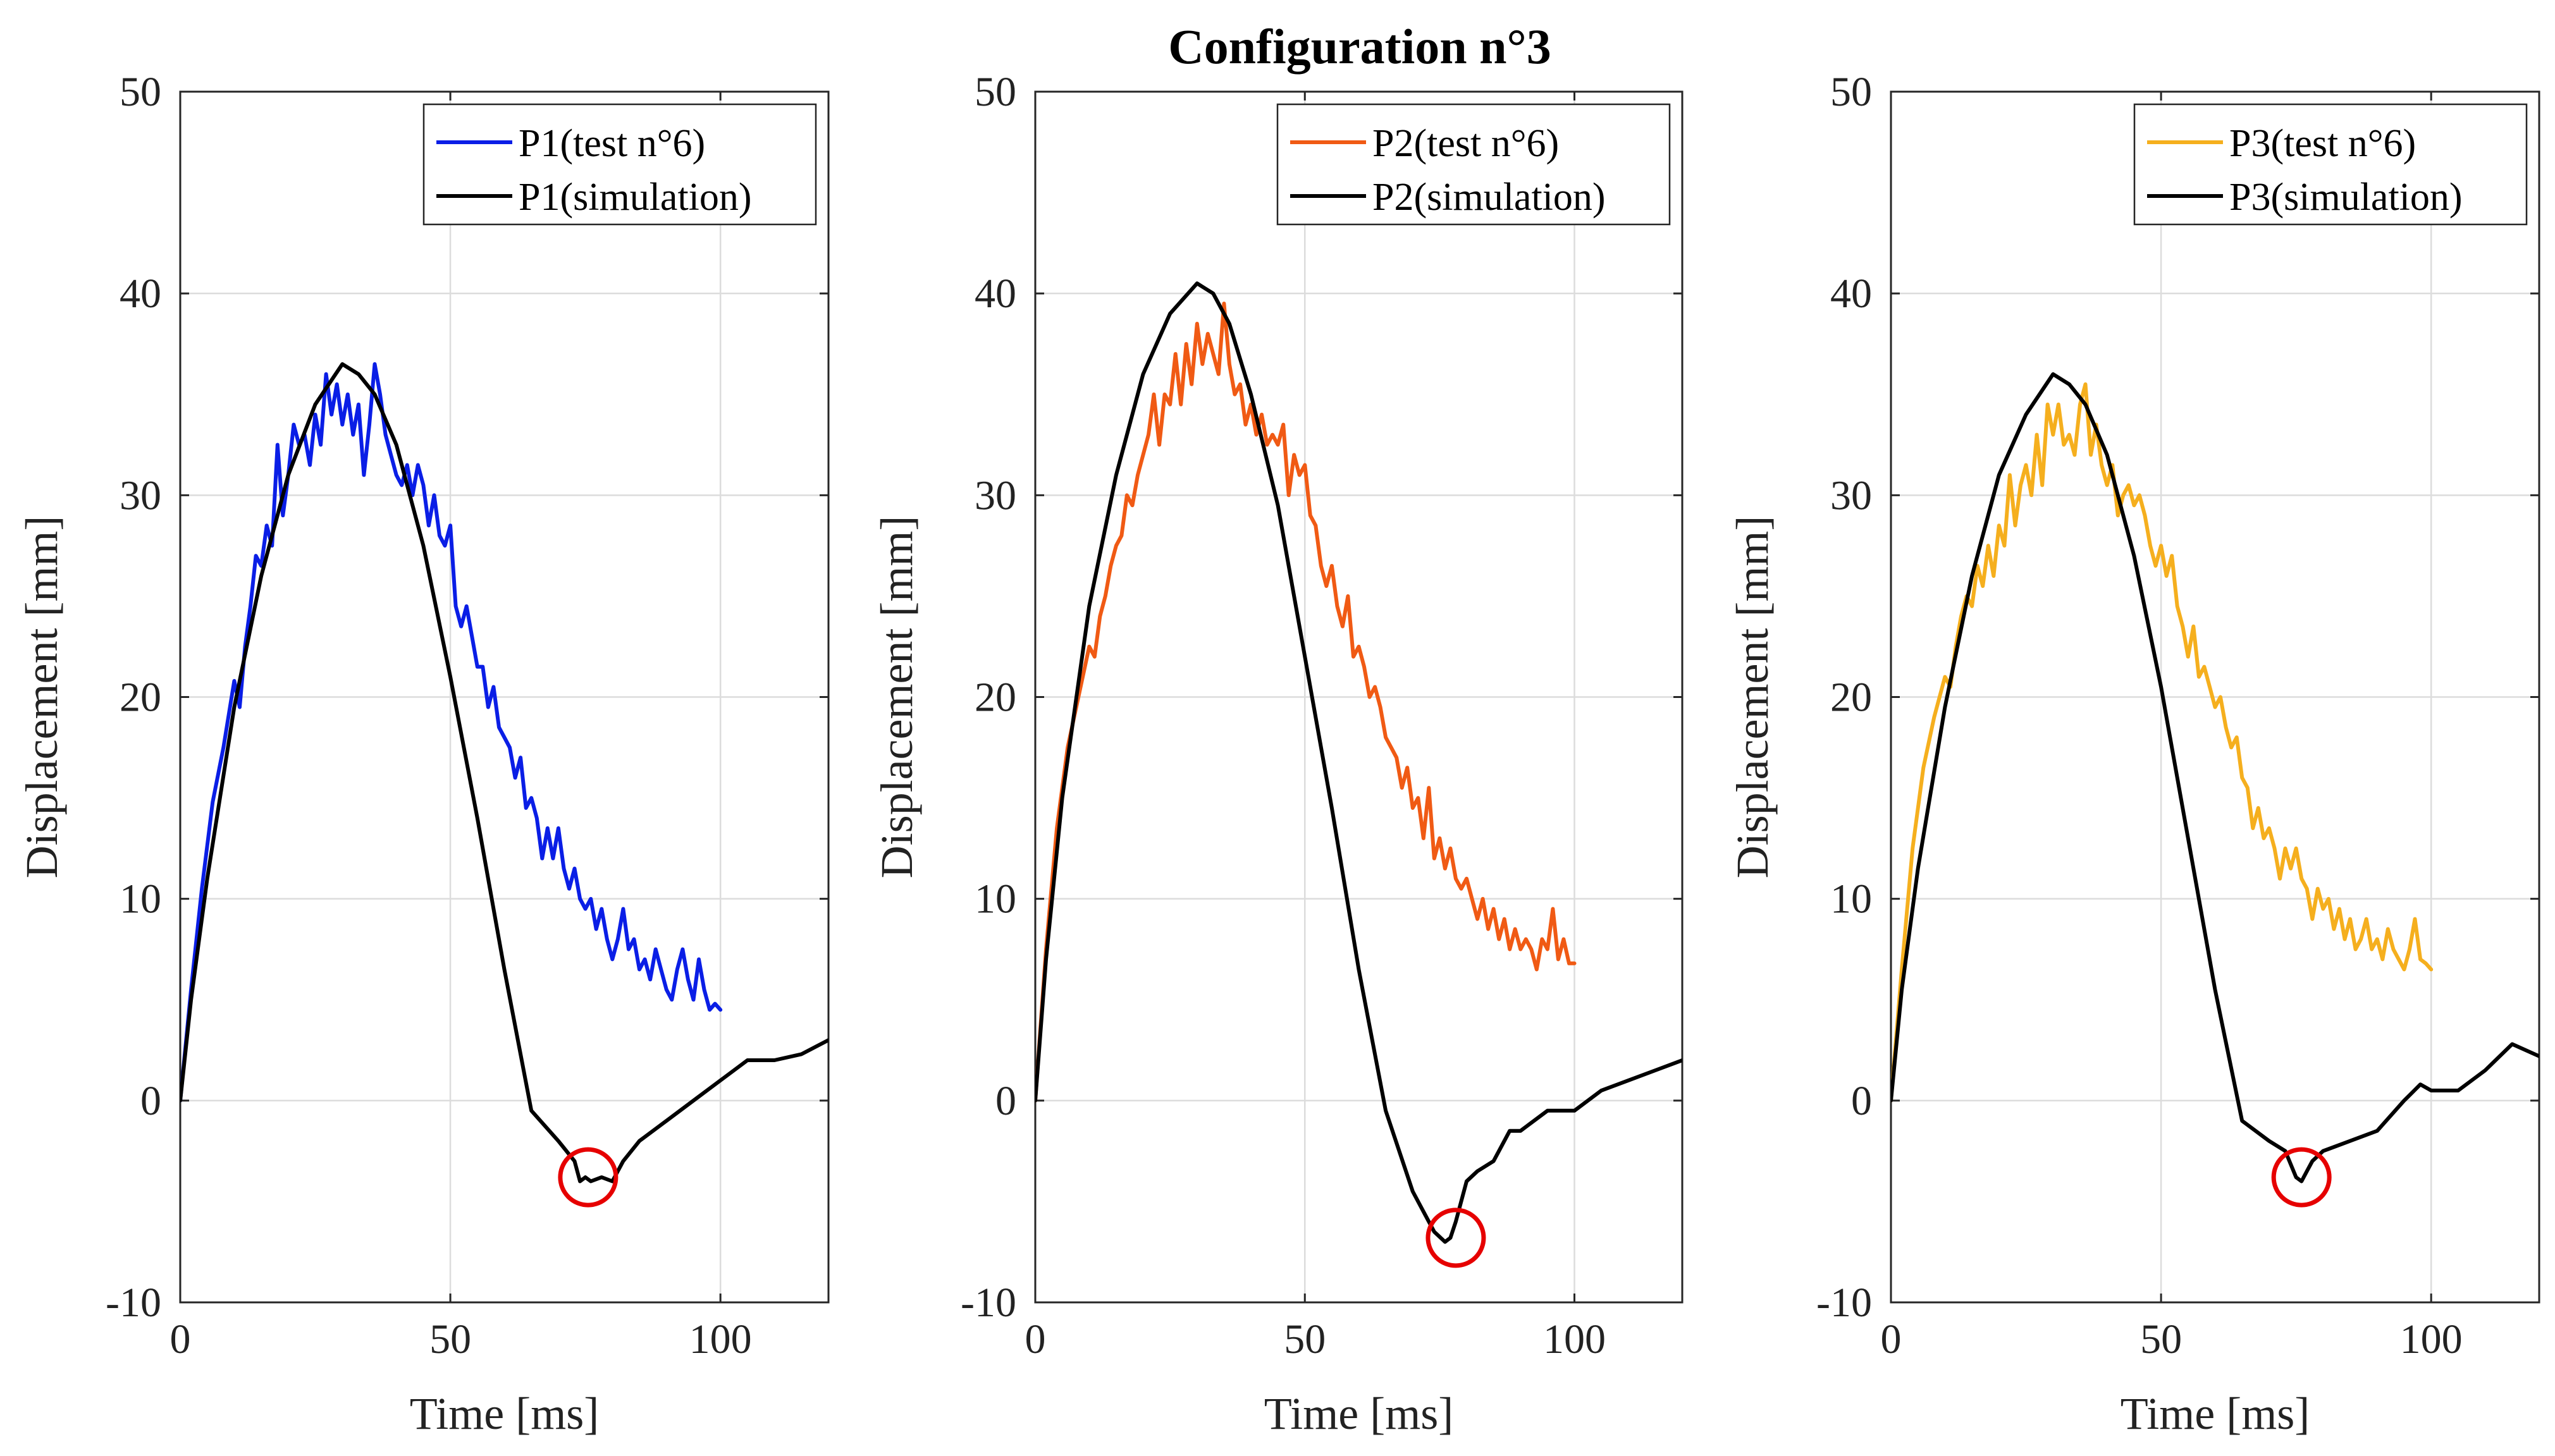  Describe the element at coordinates (1851, 495) in the screenshot. I see `panel-3-ytick-label-30: 30` at that location.